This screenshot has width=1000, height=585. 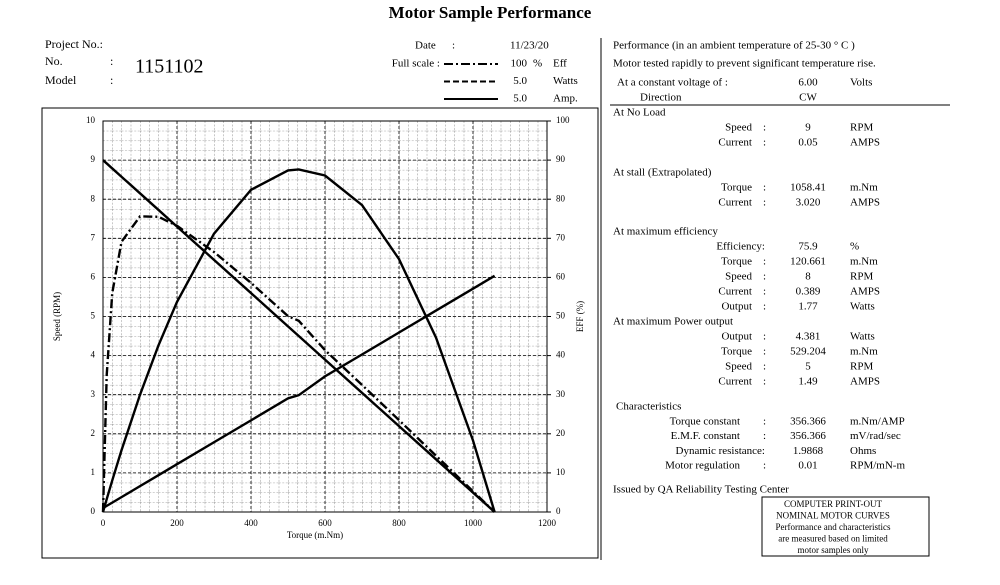 What do you see at coordinates (808, 436) in the screenshot?
I see `row-value: 356.366` at bounding box center [808, 436].